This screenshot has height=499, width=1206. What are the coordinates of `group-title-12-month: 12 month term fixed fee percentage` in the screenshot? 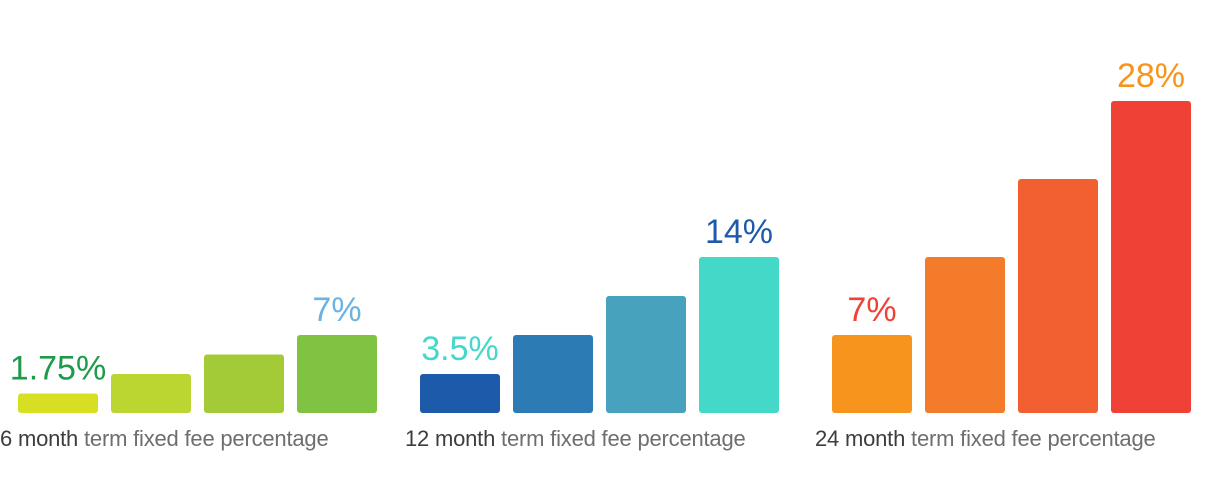 It's located at (575, 439).